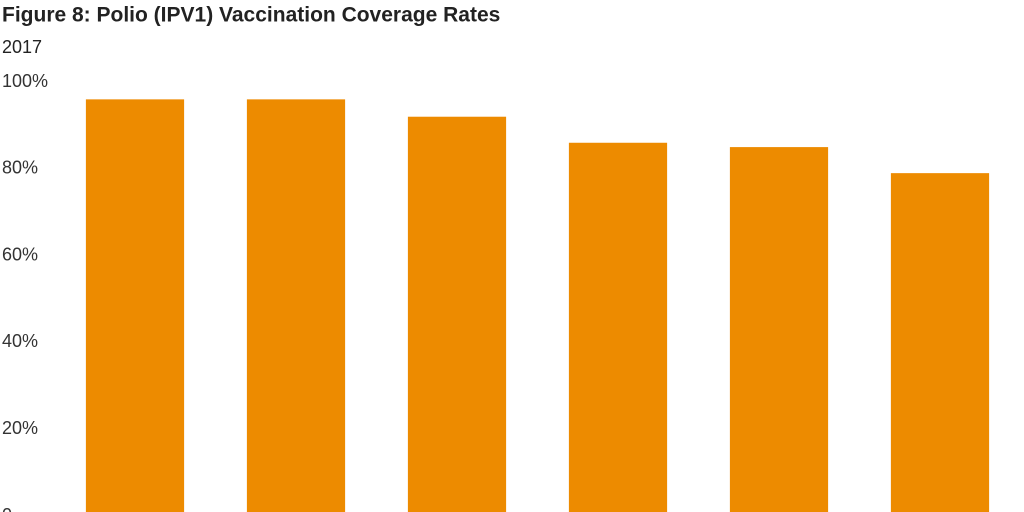 The image size is (1024, 512). What do you see at coordinates (20, 168) in the screenshot?
I see `y-tick-label: 80%` at bounding box center [20, 168].